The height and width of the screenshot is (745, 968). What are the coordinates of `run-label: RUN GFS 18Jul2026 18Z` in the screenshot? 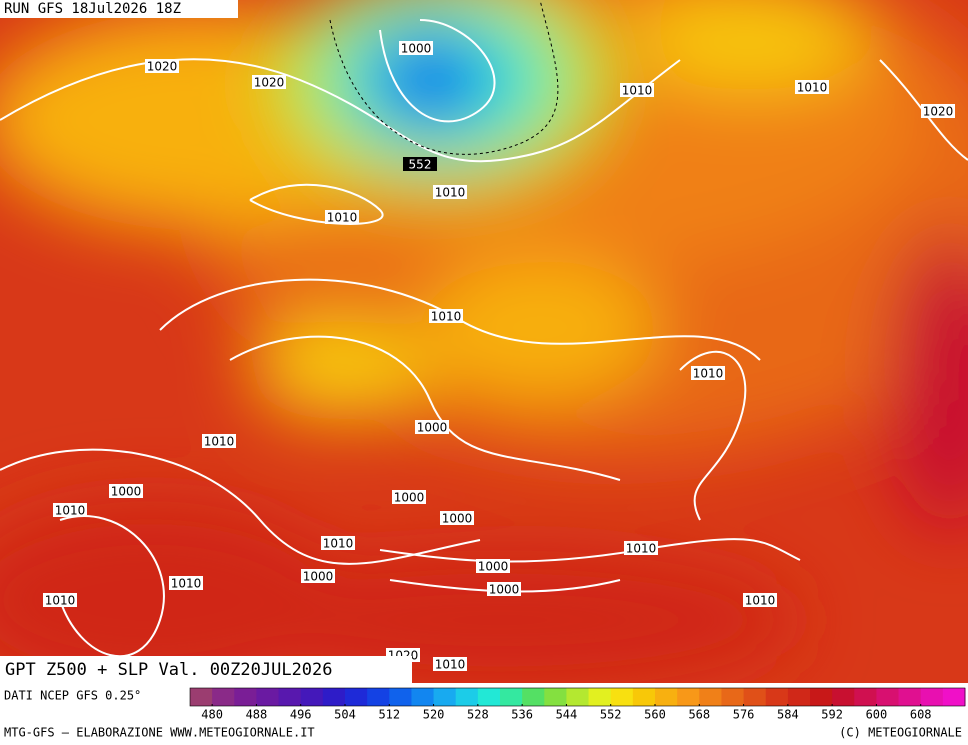 It's located at (92, 9).